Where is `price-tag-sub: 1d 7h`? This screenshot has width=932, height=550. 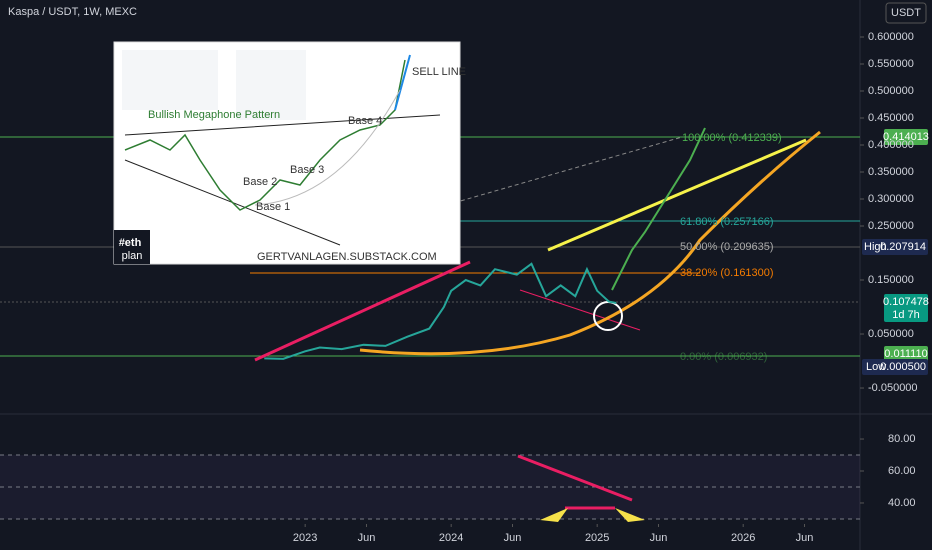 price-tag-sub: 1d 7h is located at coordinates (906, 315).